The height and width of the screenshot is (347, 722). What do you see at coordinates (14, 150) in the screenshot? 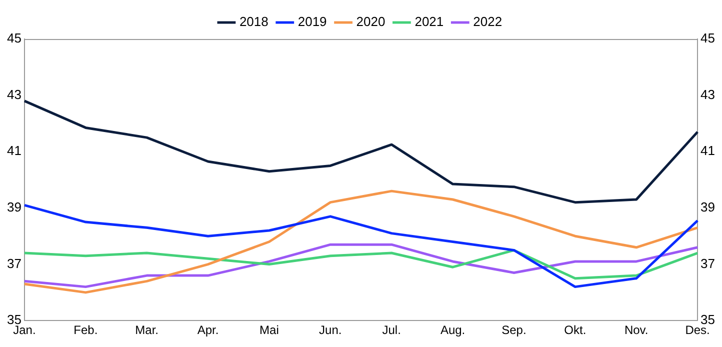
I see `y-tick-label: 41` at bounding box center [14, 150].